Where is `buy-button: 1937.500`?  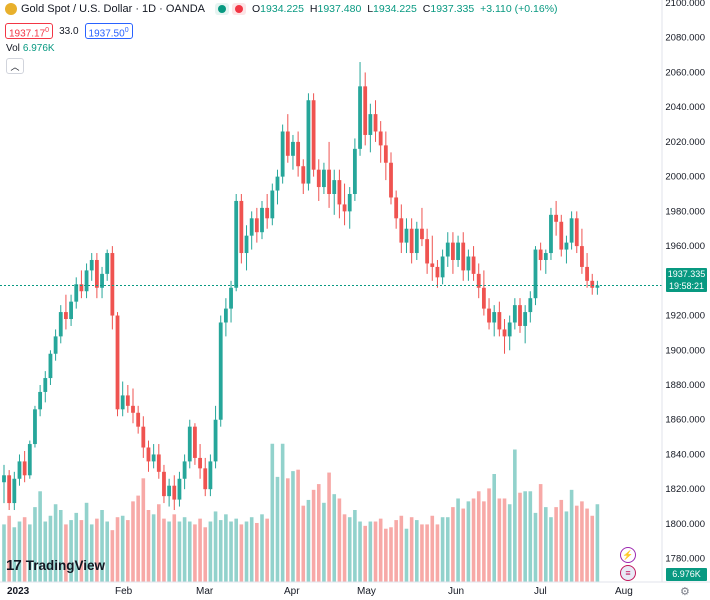
buy-button: 1937.500 is located at coordinates (108, 31).